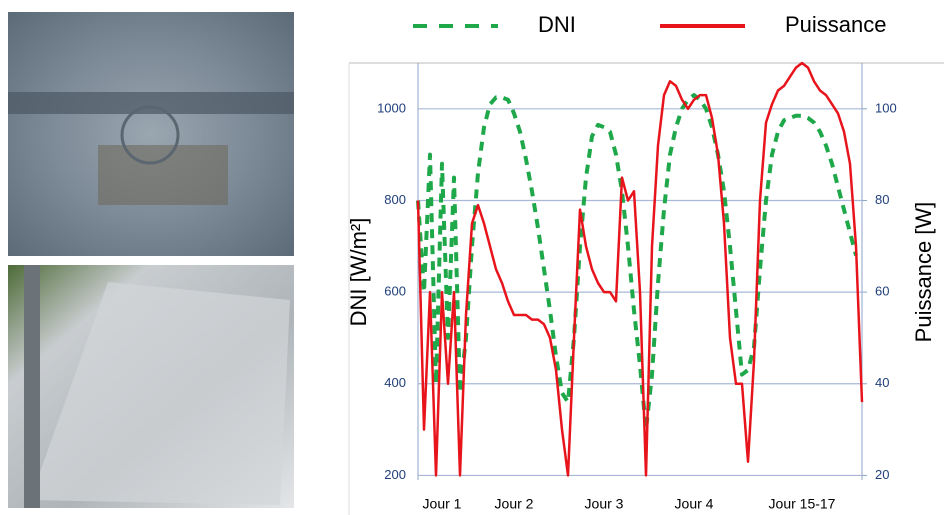 This screenshot has height=515, width=944. Describe the element at coordinates (802, 504) in the screenshot. I see `x-tick-label: Jour 15-17` at that location.